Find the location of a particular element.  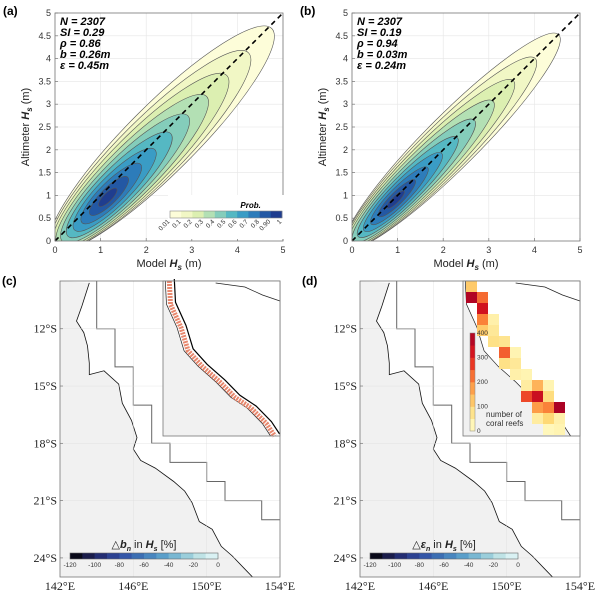

colorbar-tick-label: 0.1 is located at coordinates (177, 224).